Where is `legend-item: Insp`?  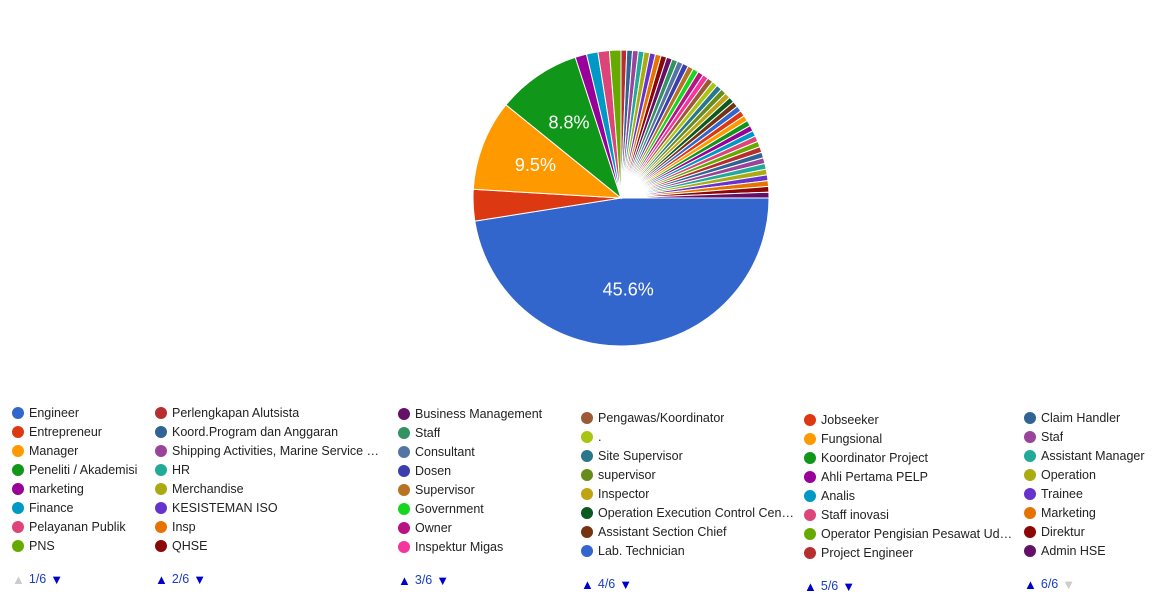 legend-item: Insp is located at coordinates (270, 526).